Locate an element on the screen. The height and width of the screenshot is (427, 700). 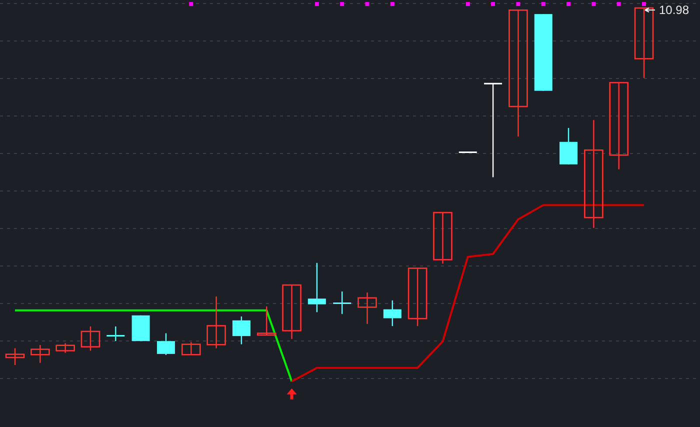
text: 10.98 is located at coordinates (674, 10).